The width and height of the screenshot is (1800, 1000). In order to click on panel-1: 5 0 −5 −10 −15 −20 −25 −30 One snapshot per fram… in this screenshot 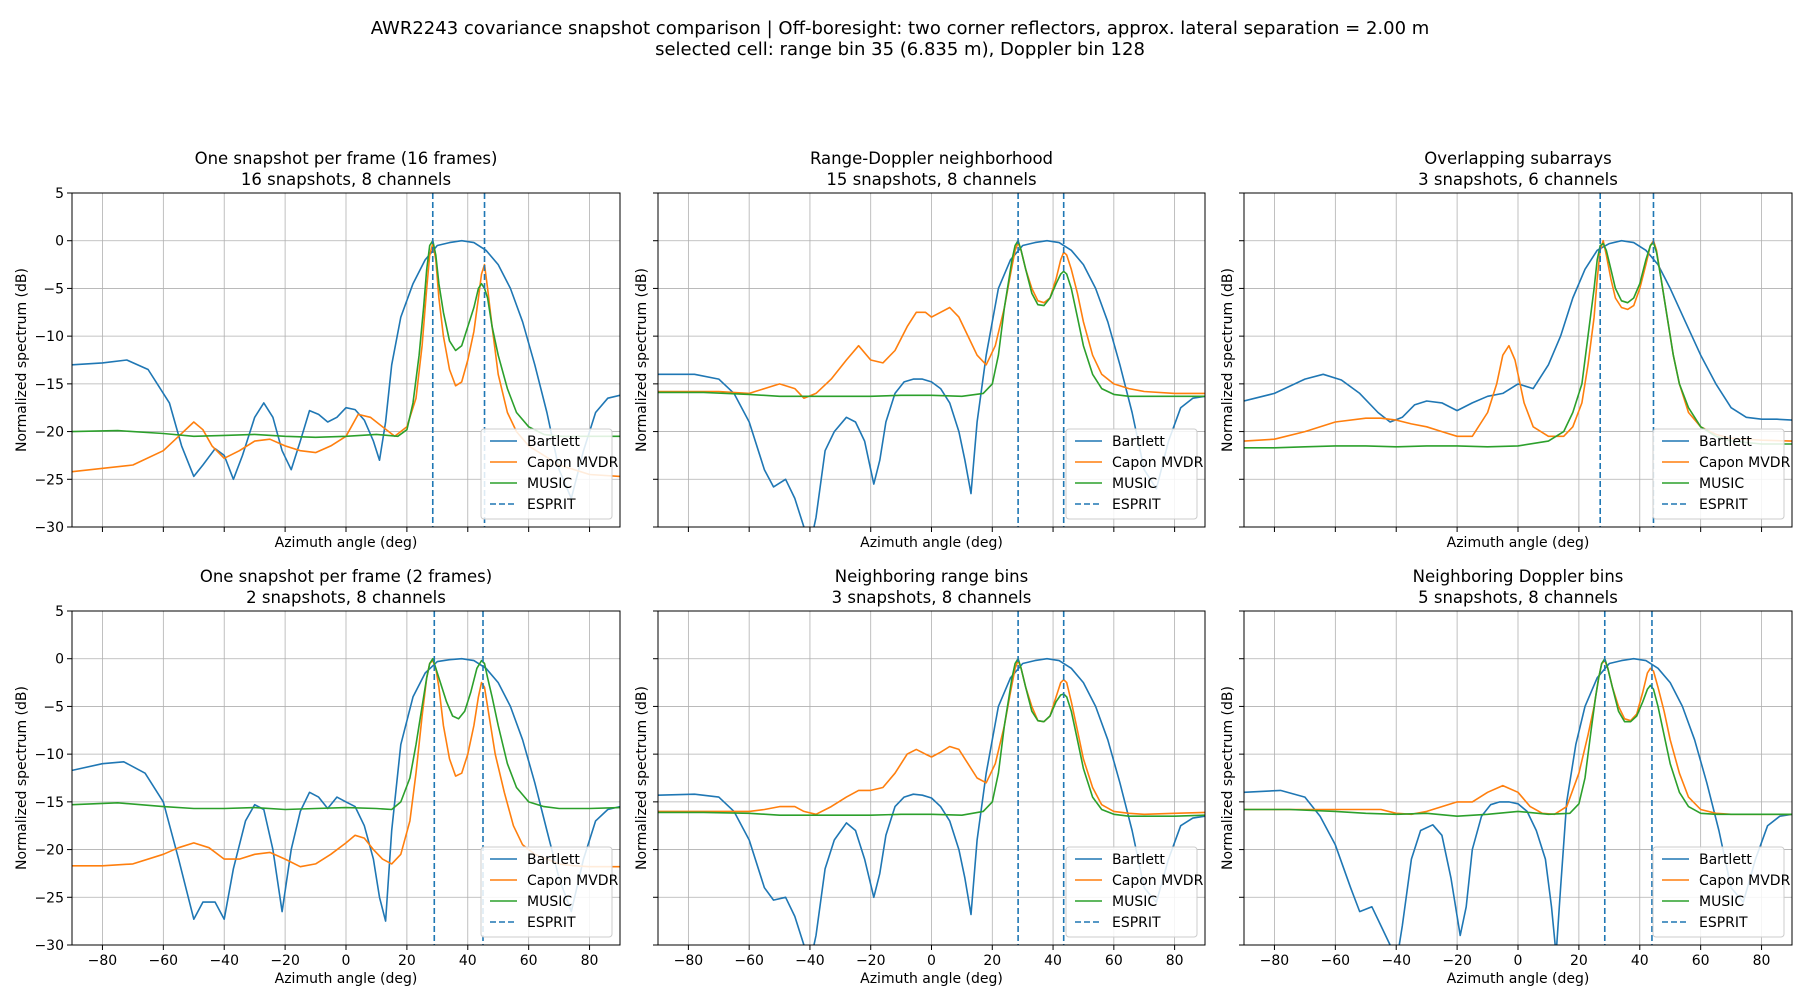, I will do `click(317, 350)`.